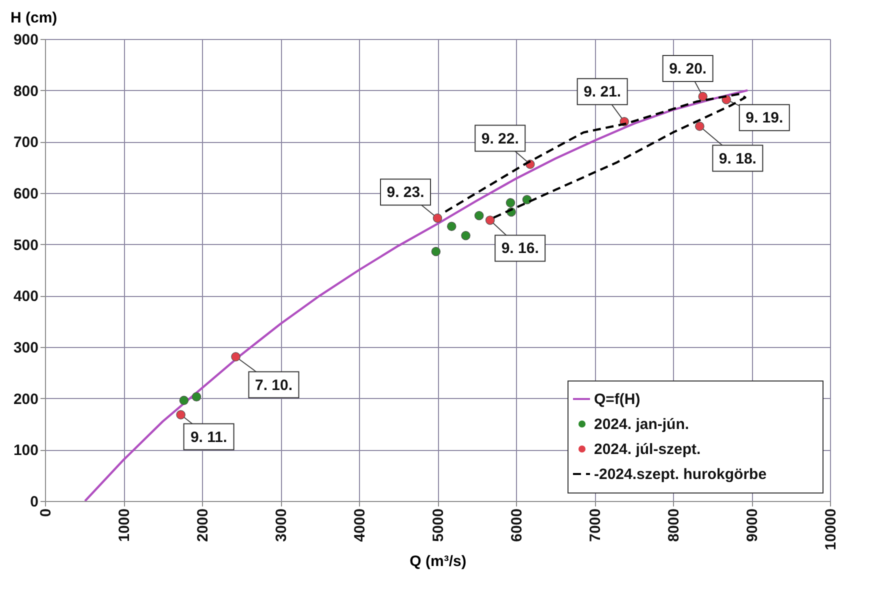  Describe the element at coordinates (124, 525) in the screenshot. I see `x-tick-label: 1000` at that location.